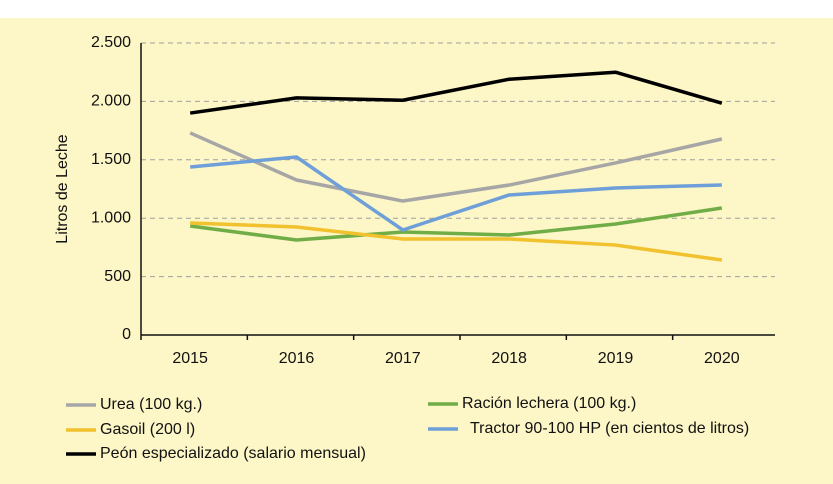 The height and width of the screenshot is (484, 833). I want to click on legend-label: Tractor 90-100 HP (en cientos de litros), so click(609, 428).